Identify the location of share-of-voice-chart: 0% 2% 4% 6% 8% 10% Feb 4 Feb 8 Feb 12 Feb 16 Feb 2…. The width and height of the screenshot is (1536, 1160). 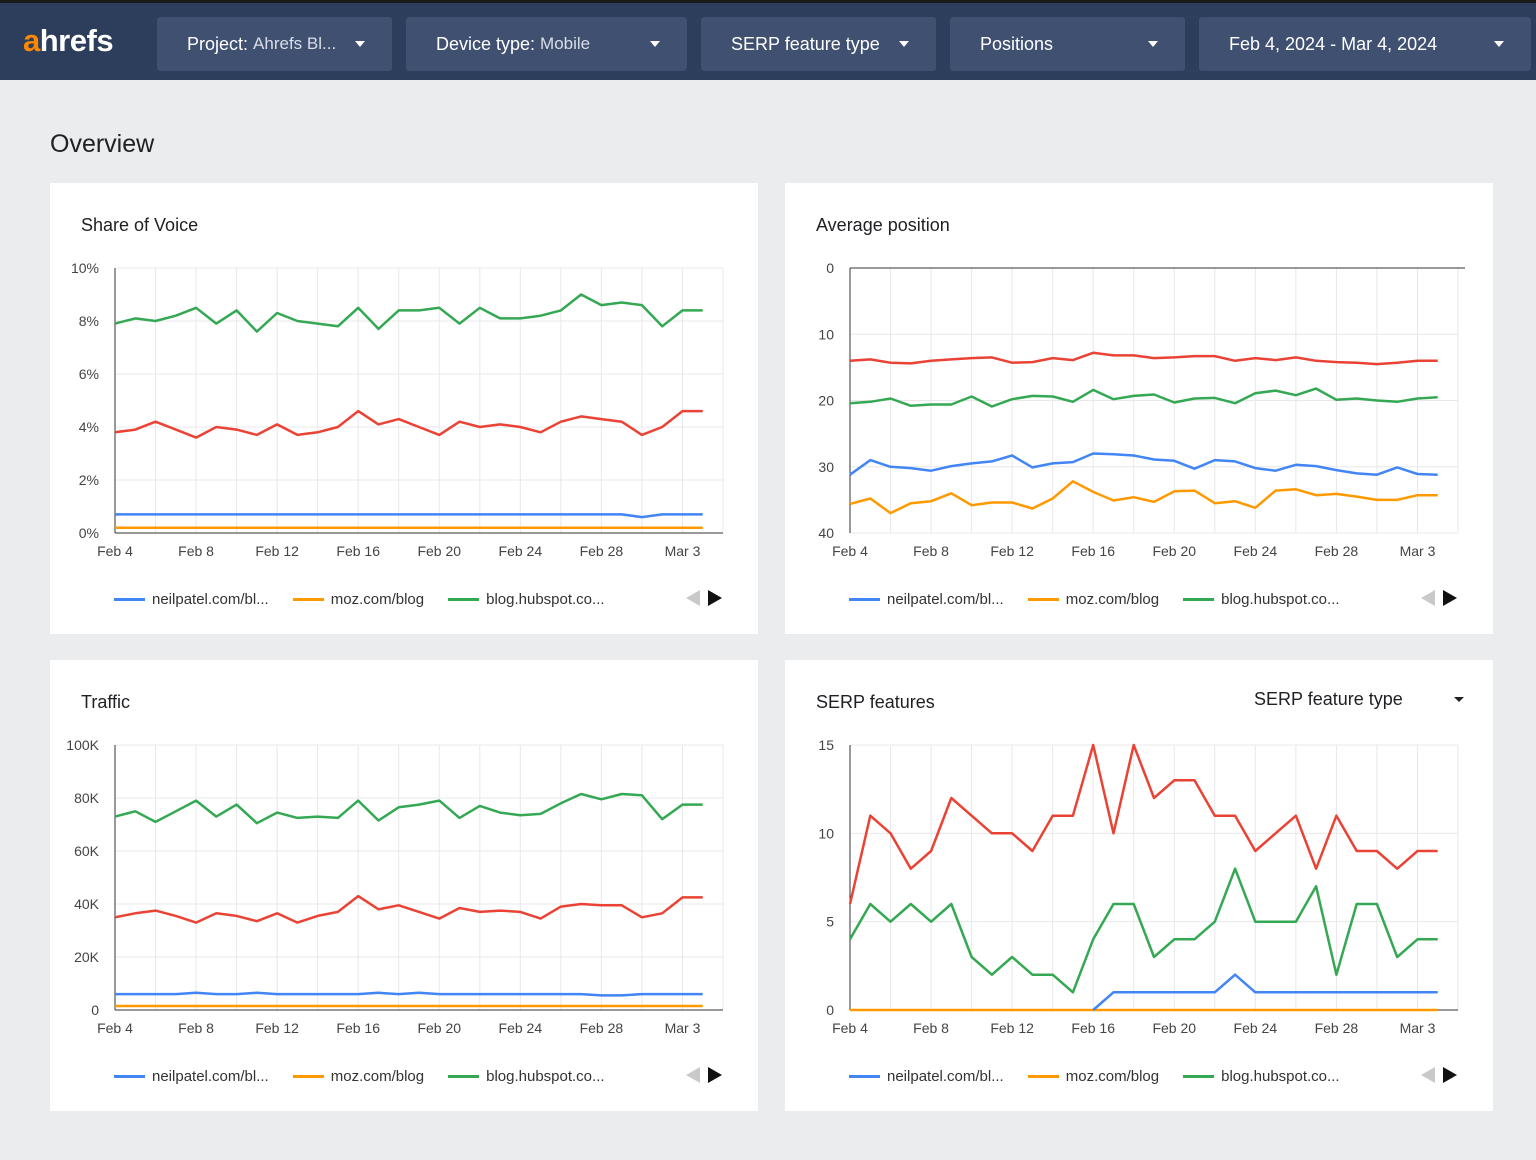
(397, 409).